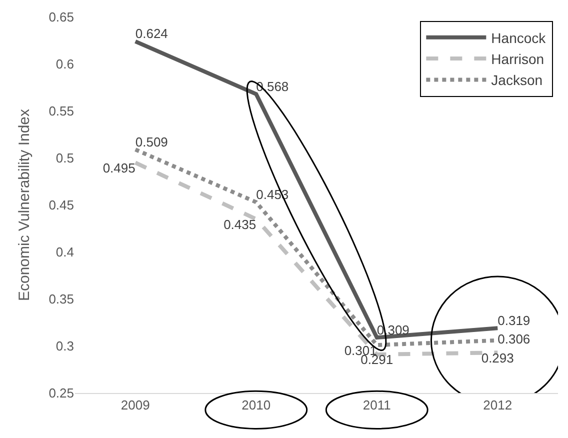 This screenshot has width=568, height=438. What do you see at coordinates (65, 346) in the screenshot?
I see `y-tick-label: 0.3` at bounding box center [65, 346].